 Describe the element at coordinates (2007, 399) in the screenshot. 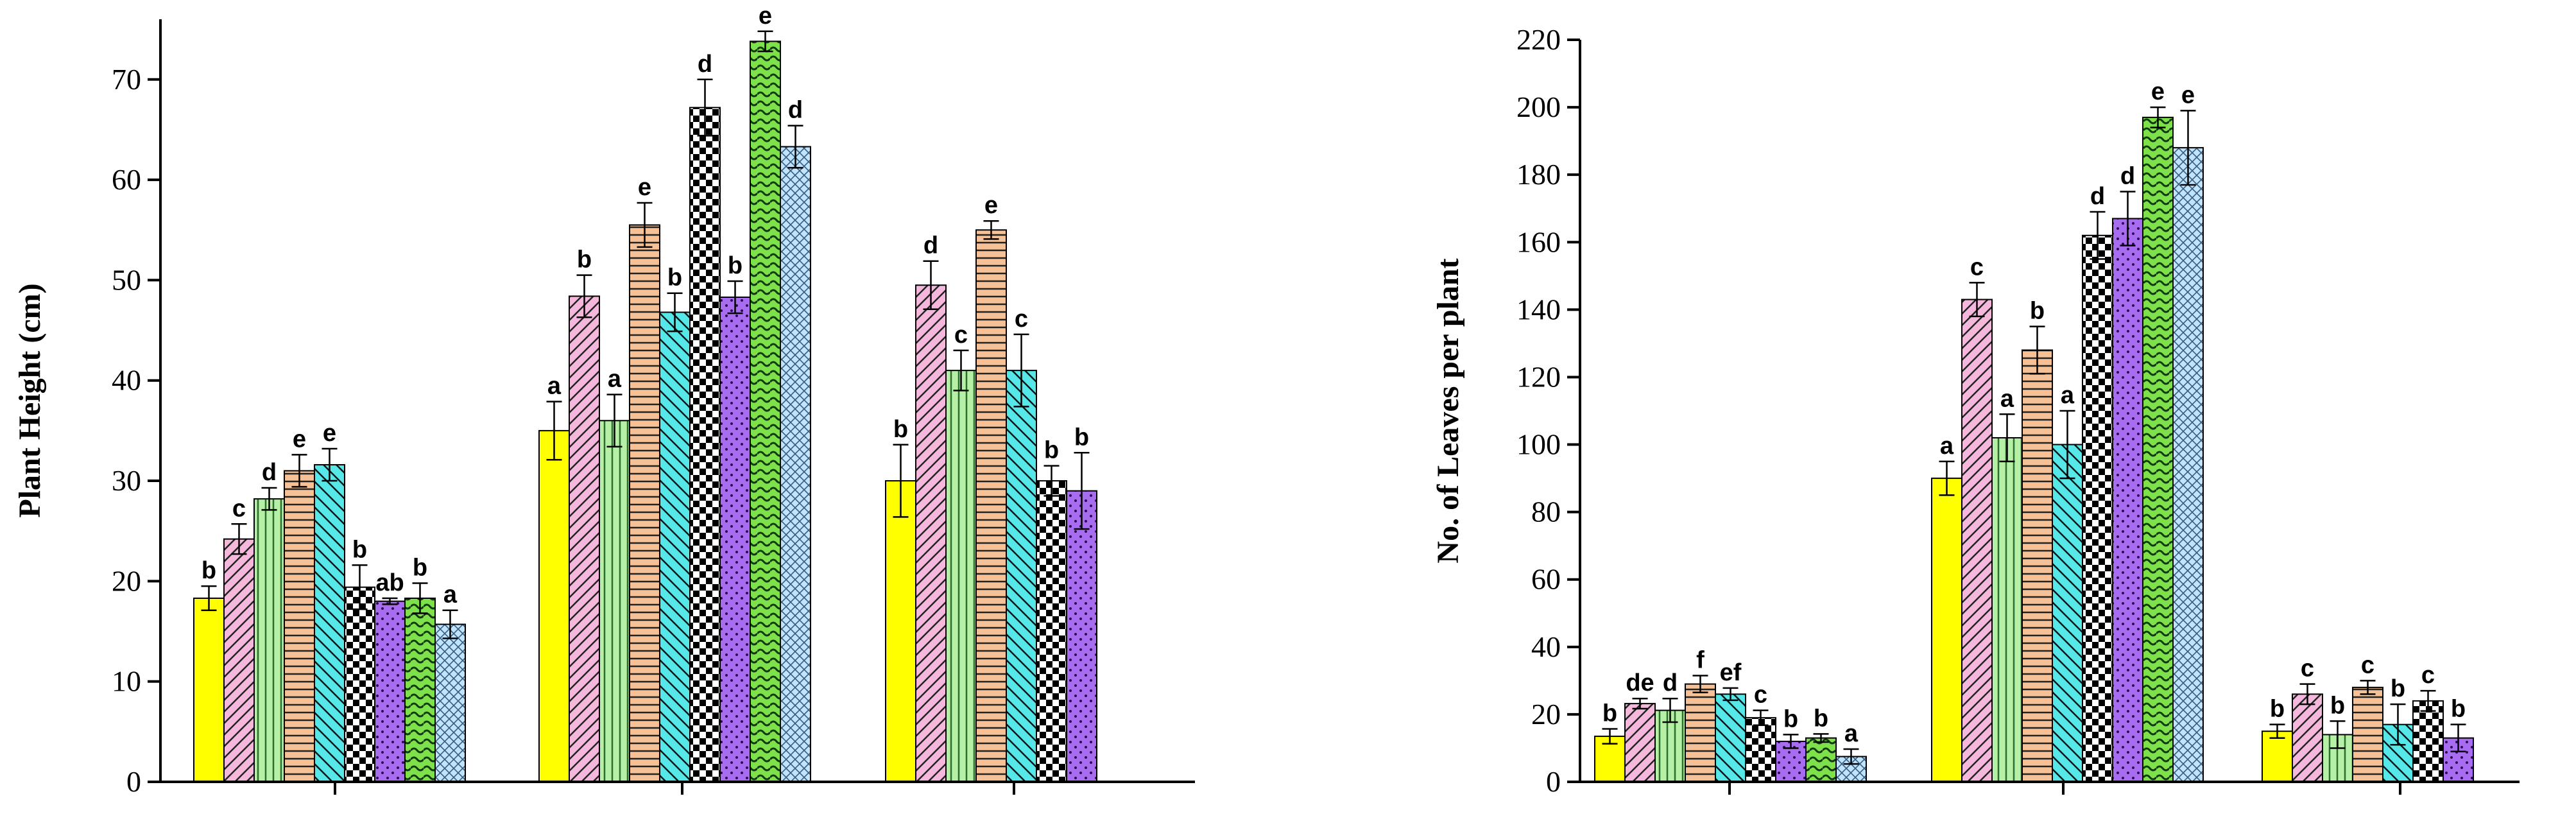

I see `sig-label-2-2-3: a` at that location.